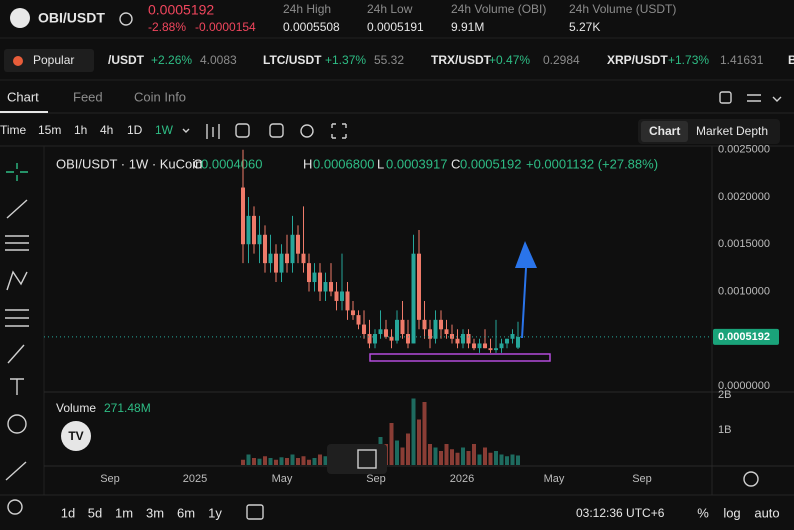  I want to click on ticker-price: 1.41631, so click(742, 60).